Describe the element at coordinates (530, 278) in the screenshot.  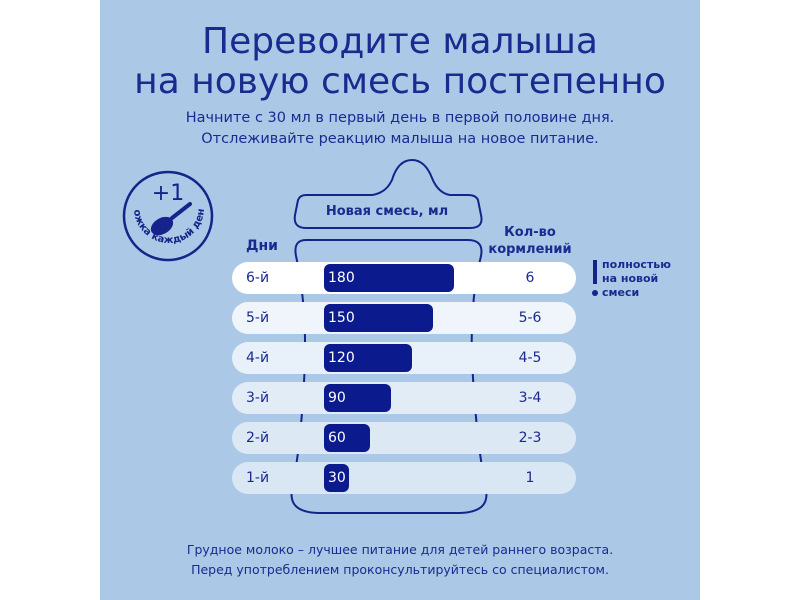
I see `feedings-count: 6` at that location.